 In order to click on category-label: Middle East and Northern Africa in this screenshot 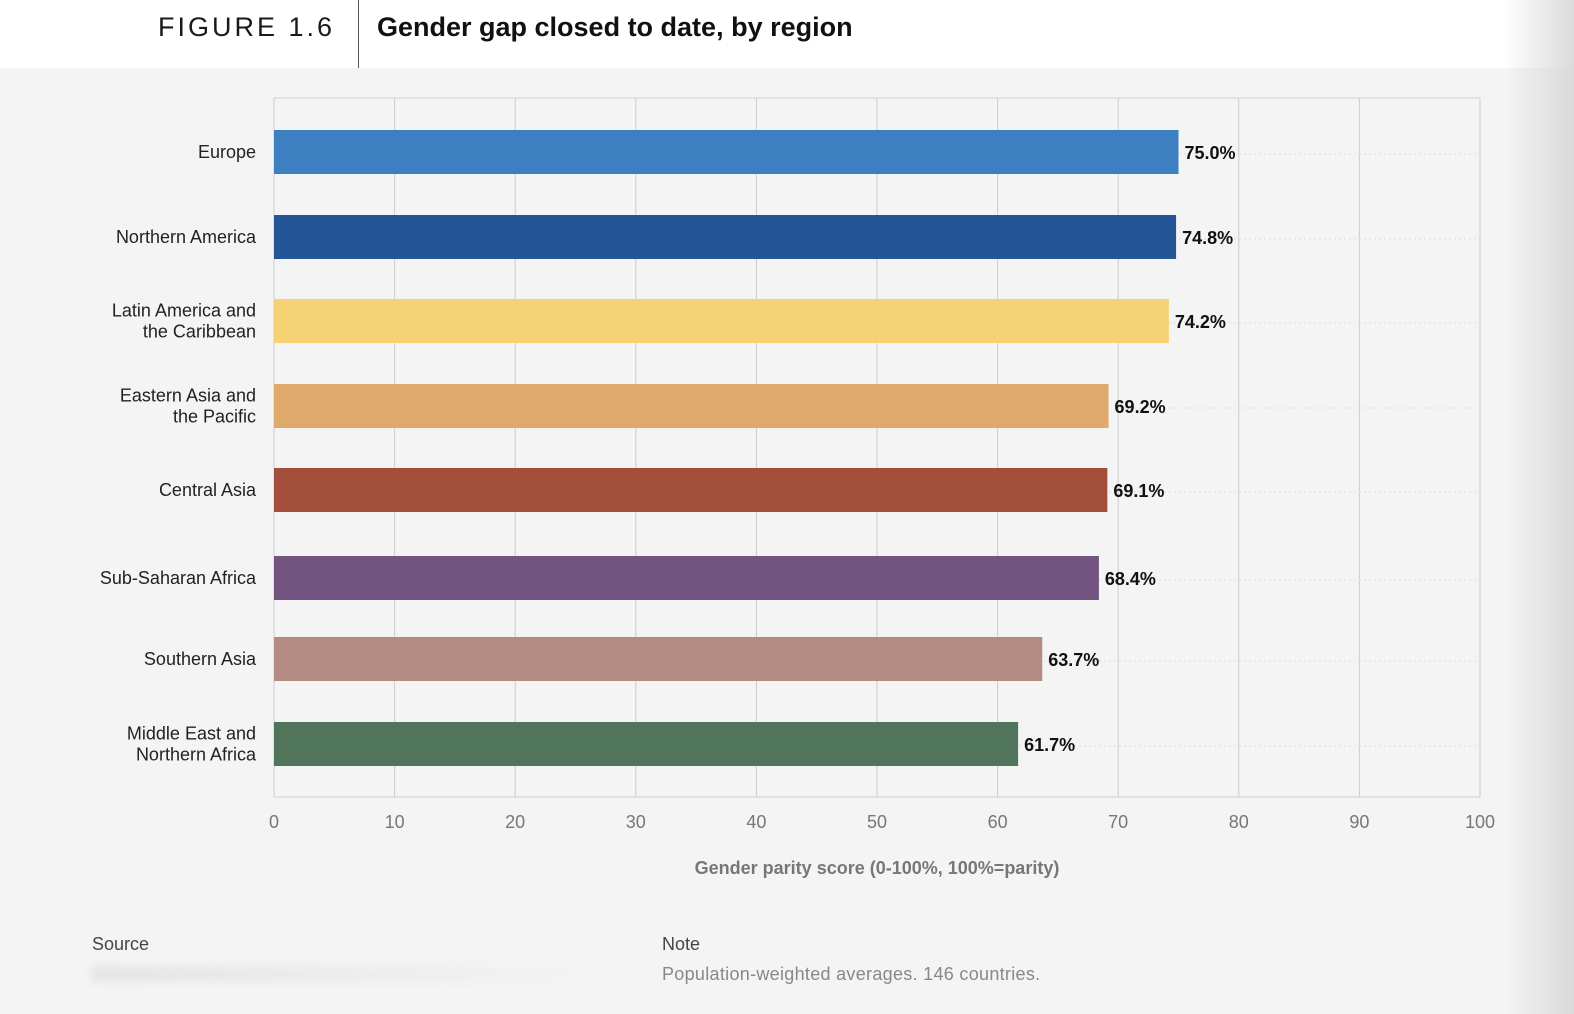, I will do `click(192, 744)`.